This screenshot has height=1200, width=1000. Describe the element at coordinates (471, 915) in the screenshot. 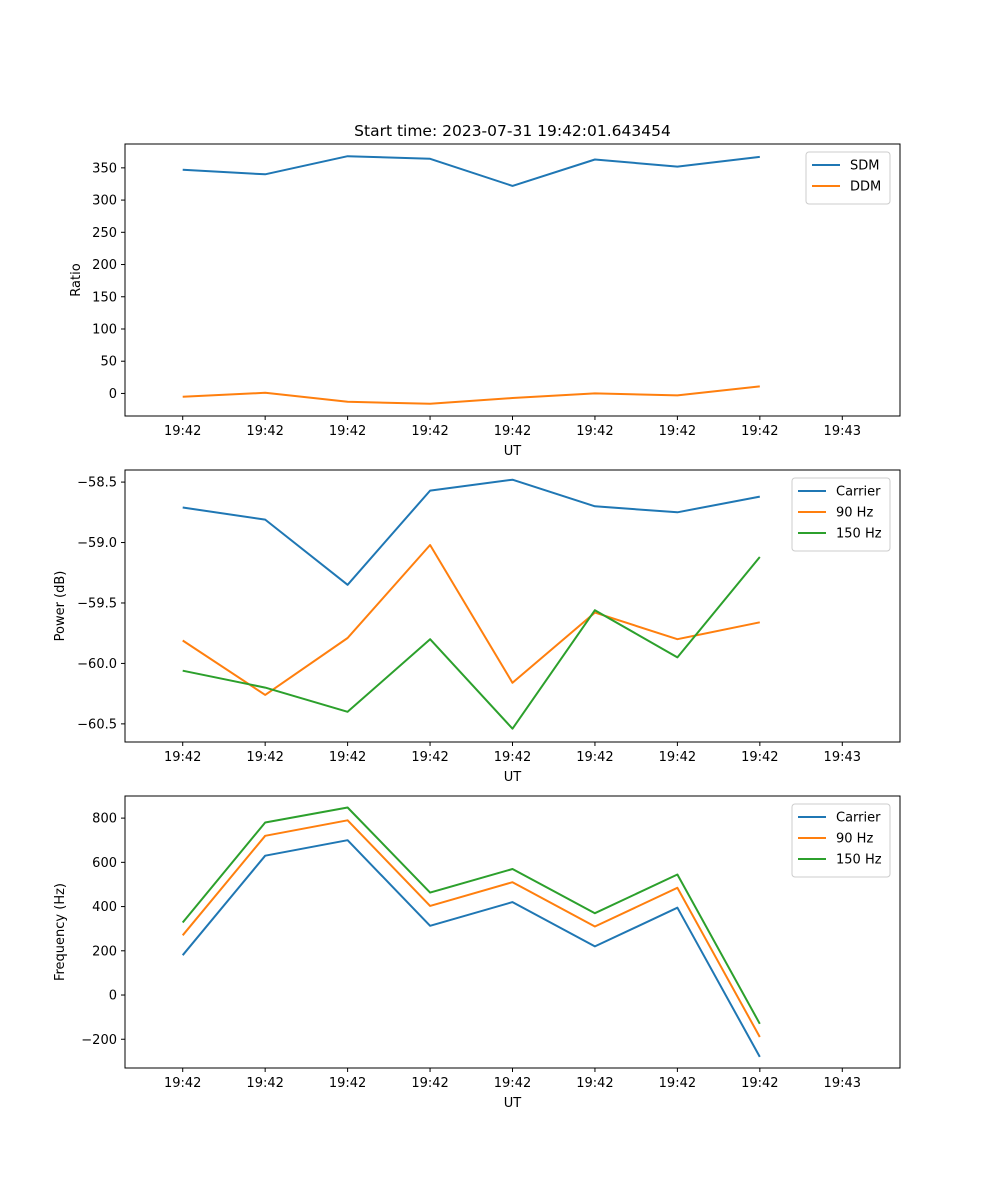

I see `frequency-series-150-hz` at that location.